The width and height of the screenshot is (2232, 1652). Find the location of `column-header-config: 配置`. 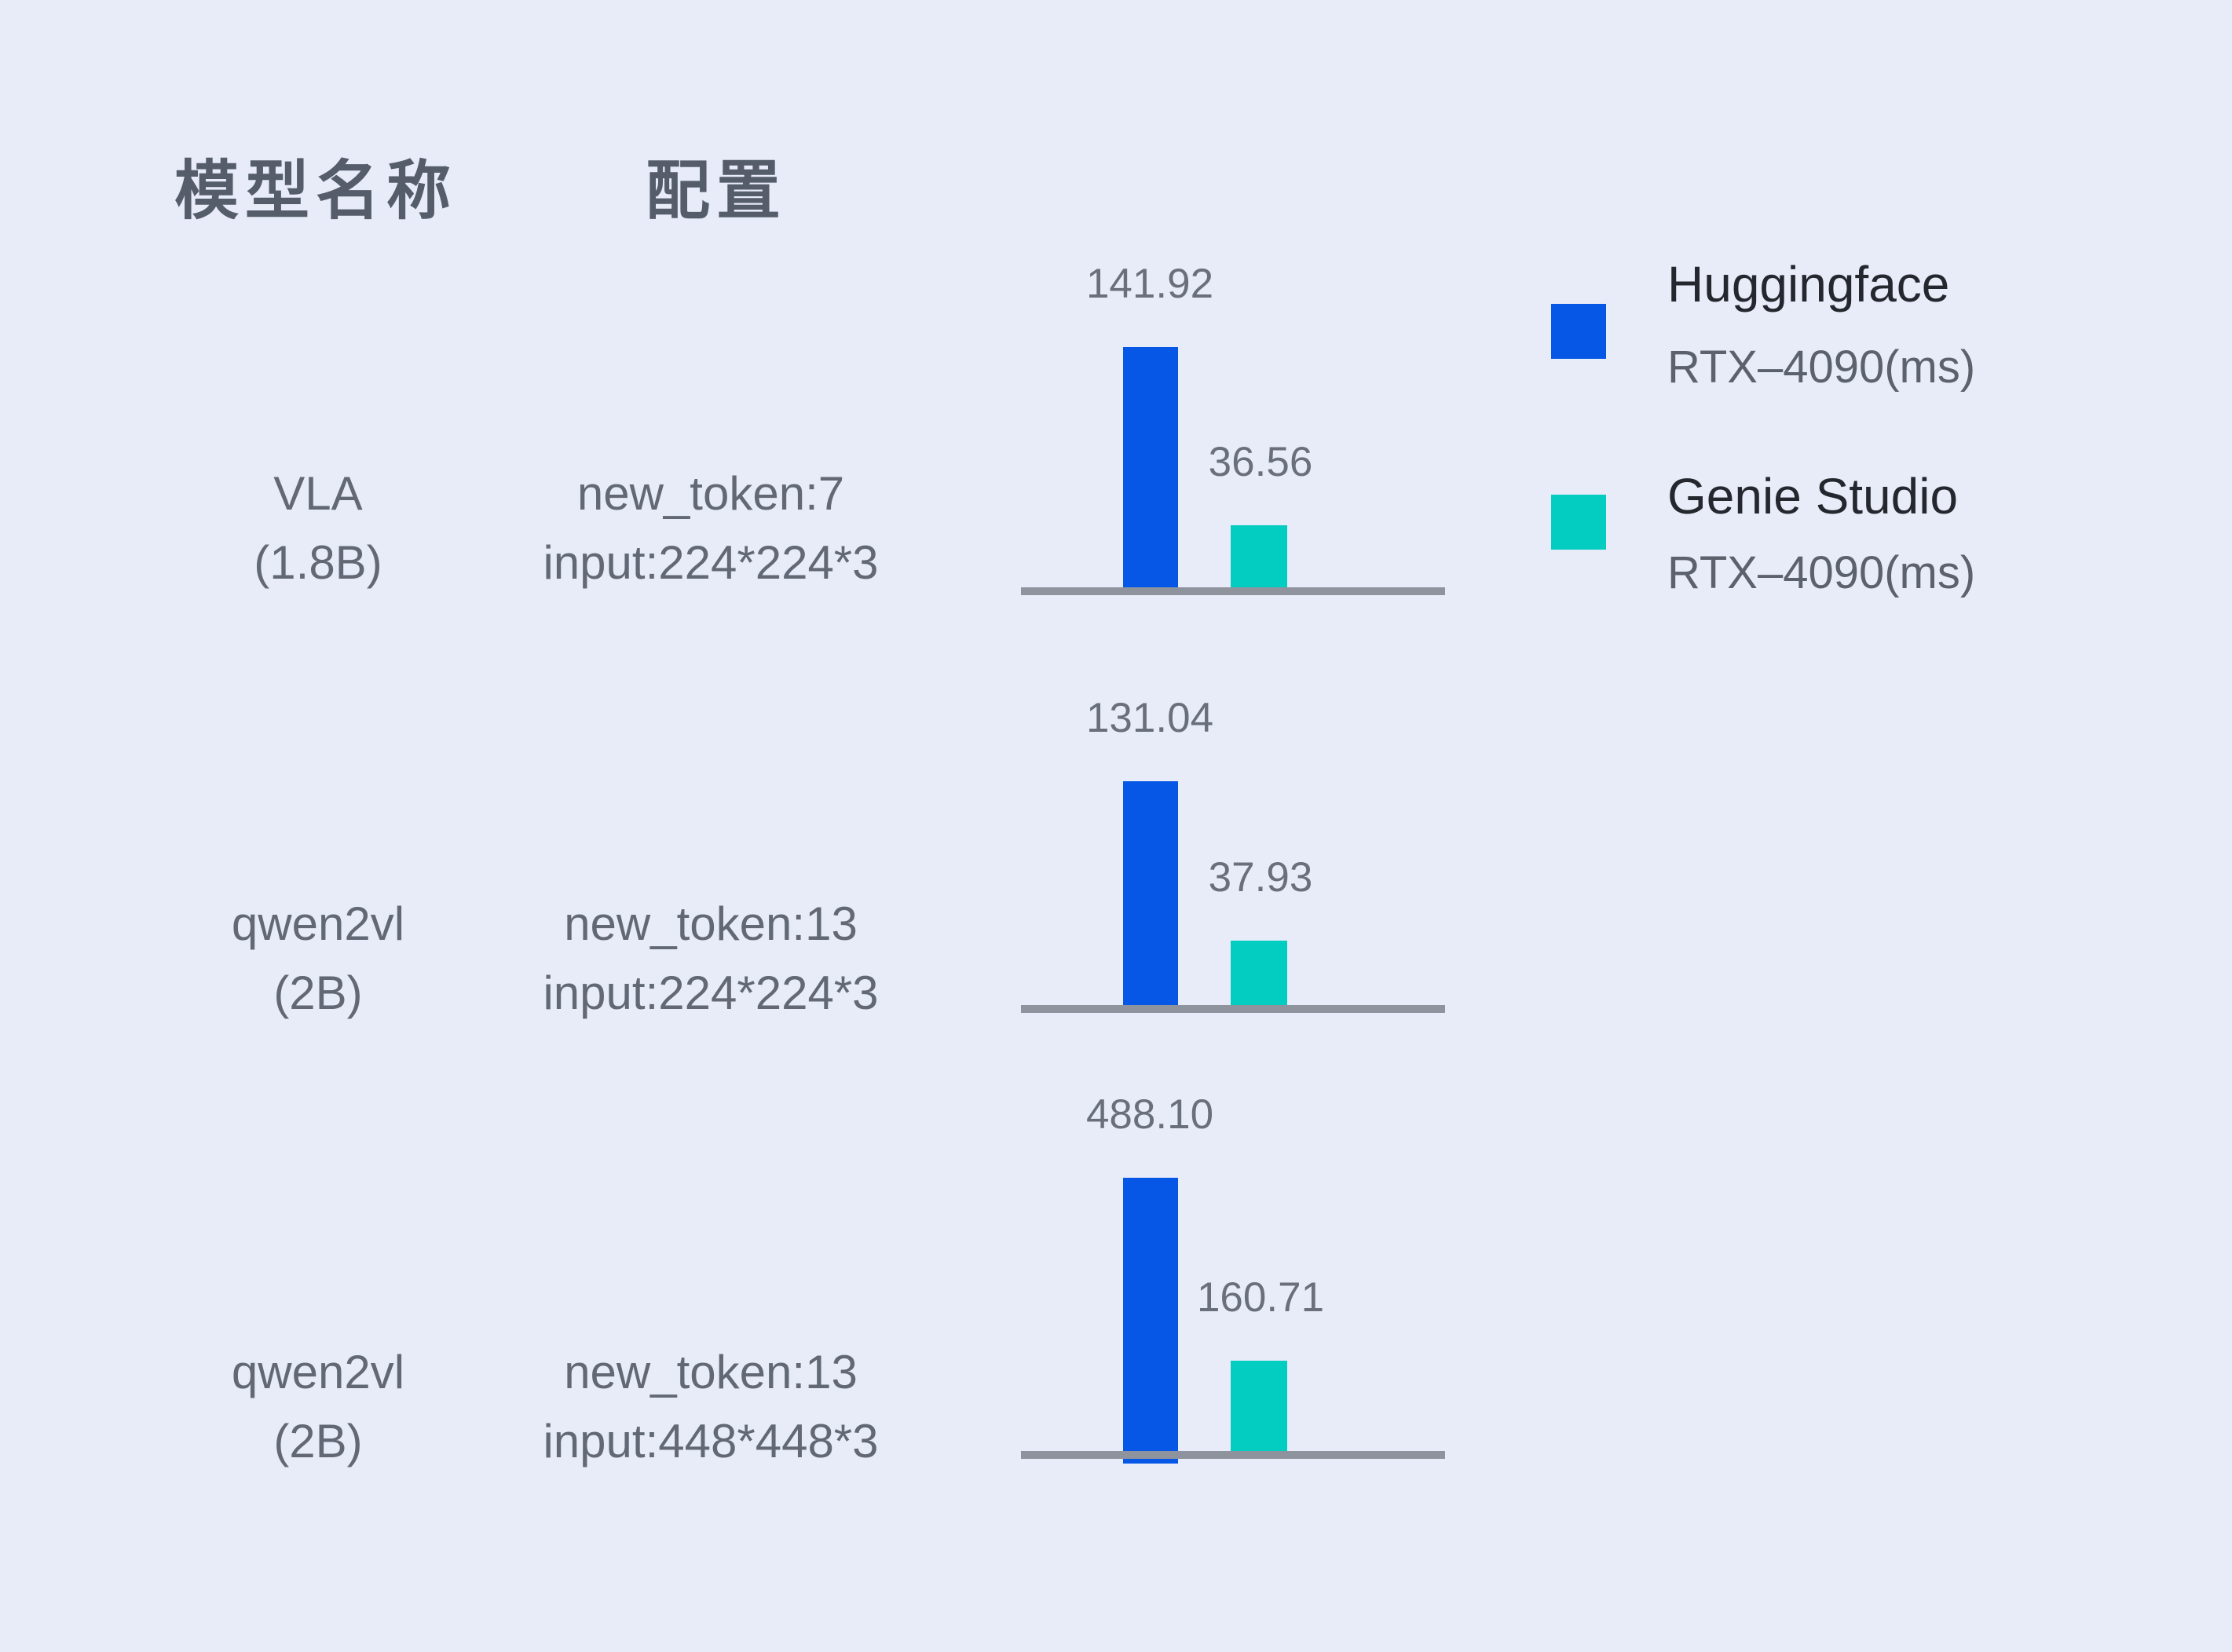

column-header-config: 配置 is located at coordinates (717, 191).